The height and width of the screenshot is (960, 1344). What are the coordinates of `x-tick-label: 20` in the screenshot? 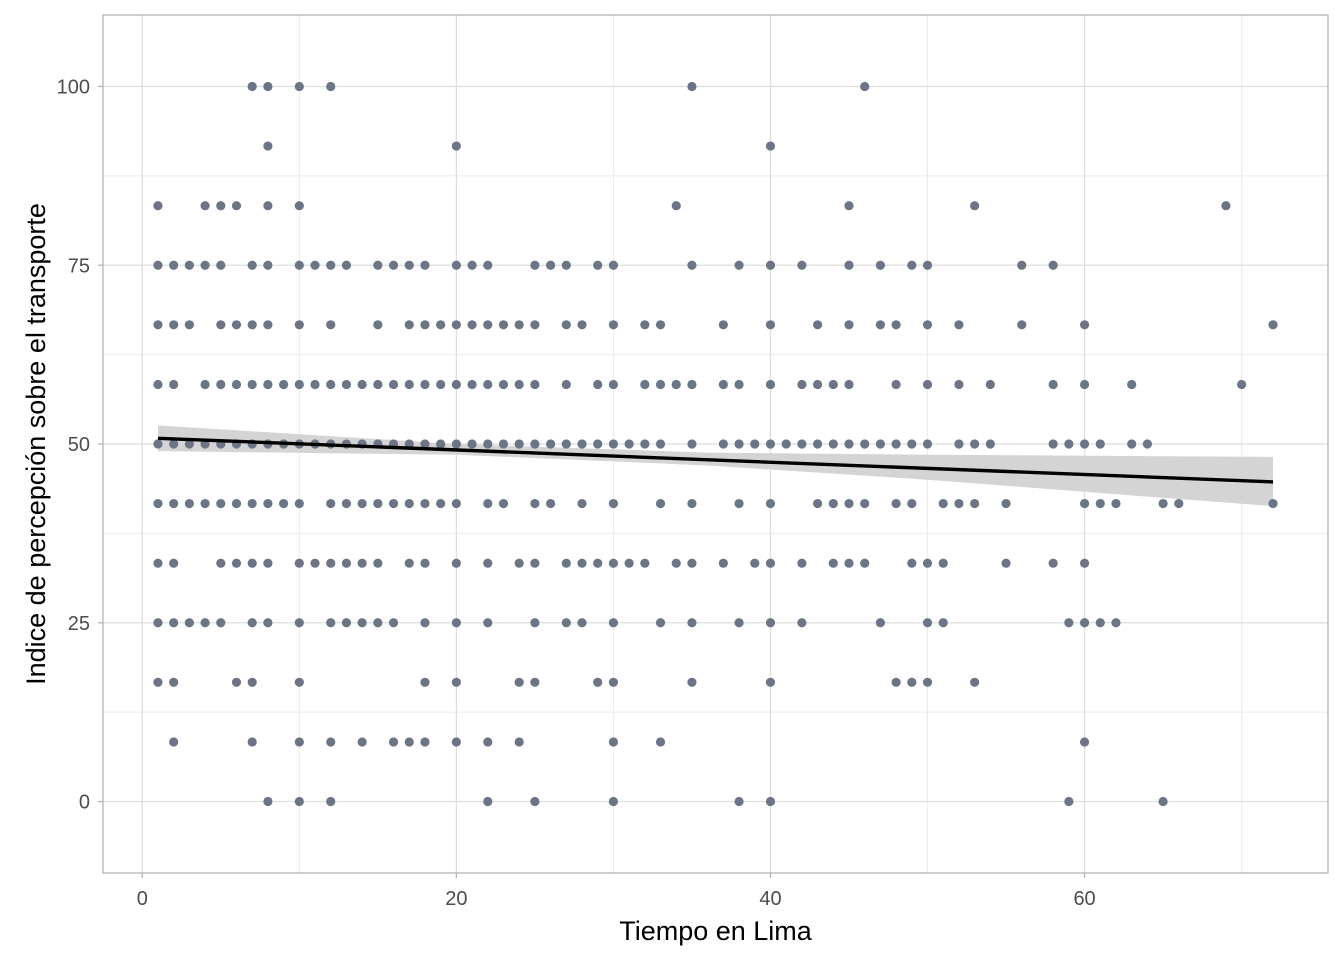 It's located at (456, 899).